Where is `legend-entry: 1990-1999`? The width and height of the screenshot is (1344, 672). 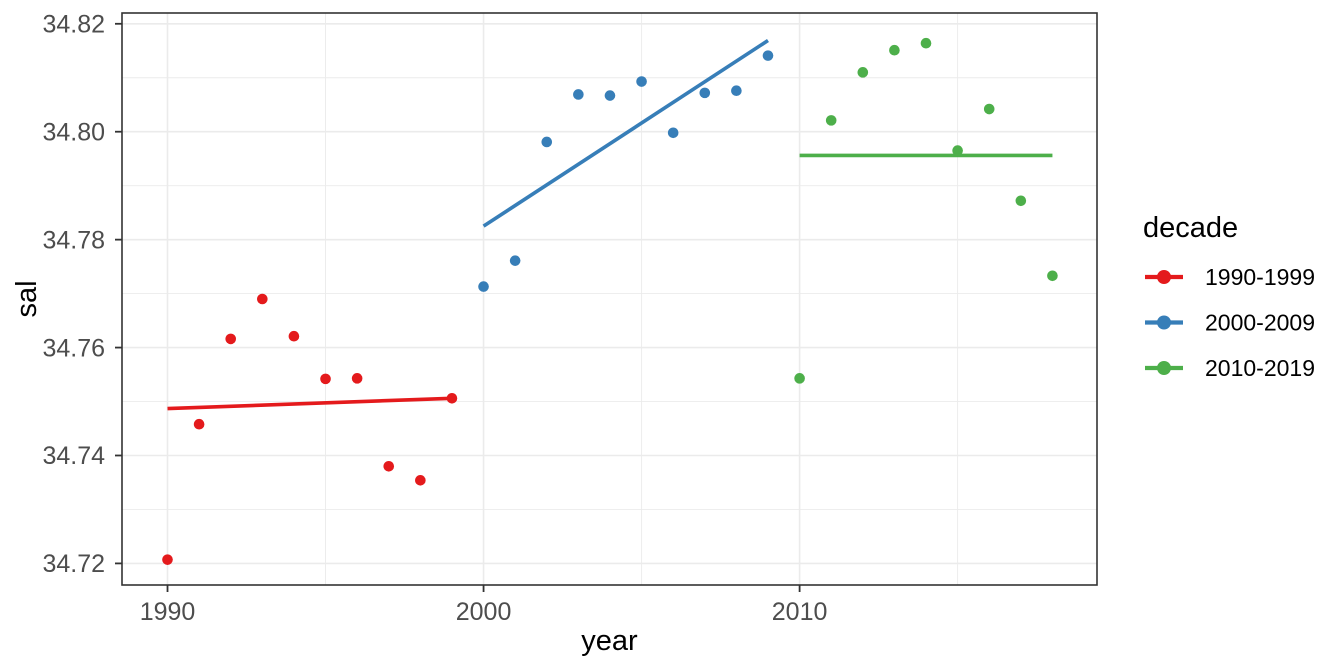
legend-entry: 1990-1999 is located at coordinates (1230, 277).